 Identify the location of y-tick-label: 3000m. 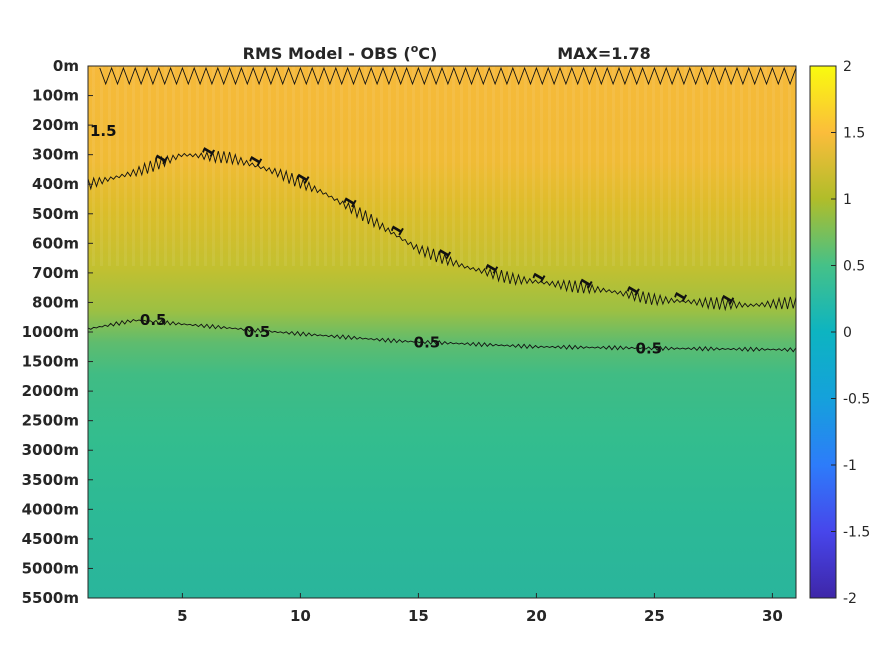
(50, 450).